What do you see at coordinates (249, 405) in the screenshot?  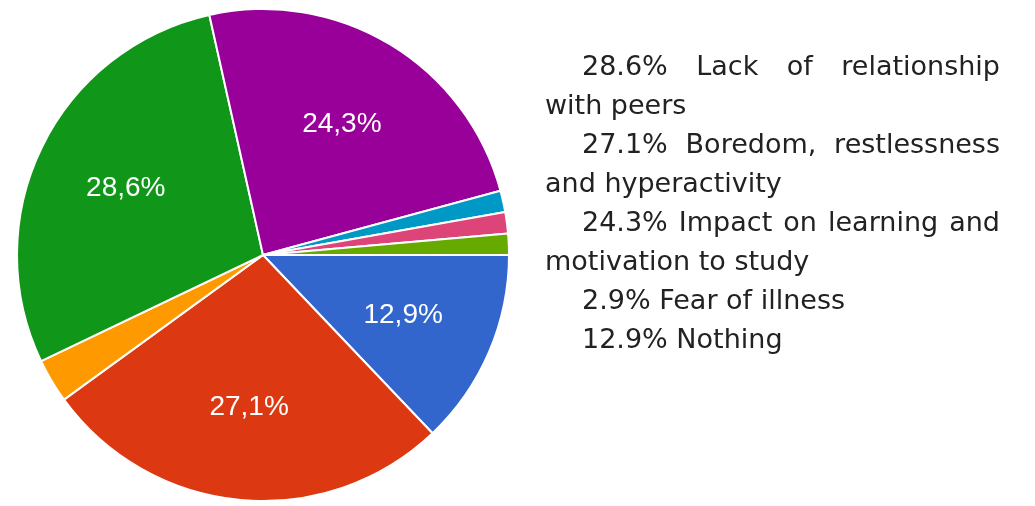 I see `data-label: 27,1%` at bounding box center [249, 405].